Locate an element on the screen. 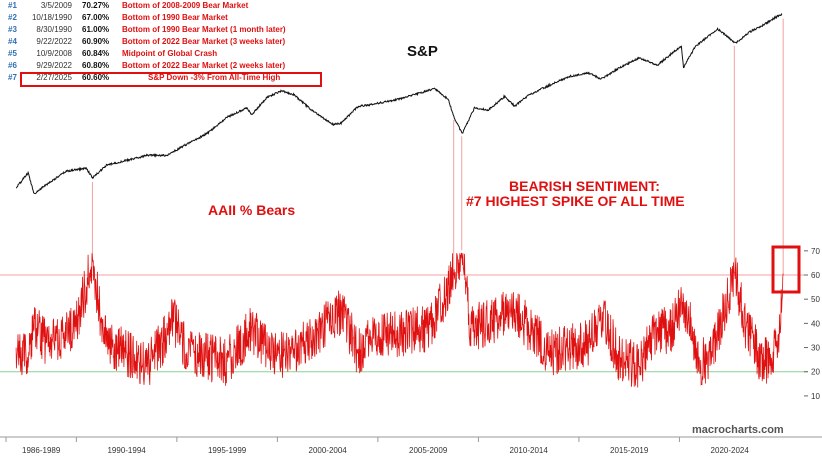  row-rank: #2 is located at coordinates (12, 17).